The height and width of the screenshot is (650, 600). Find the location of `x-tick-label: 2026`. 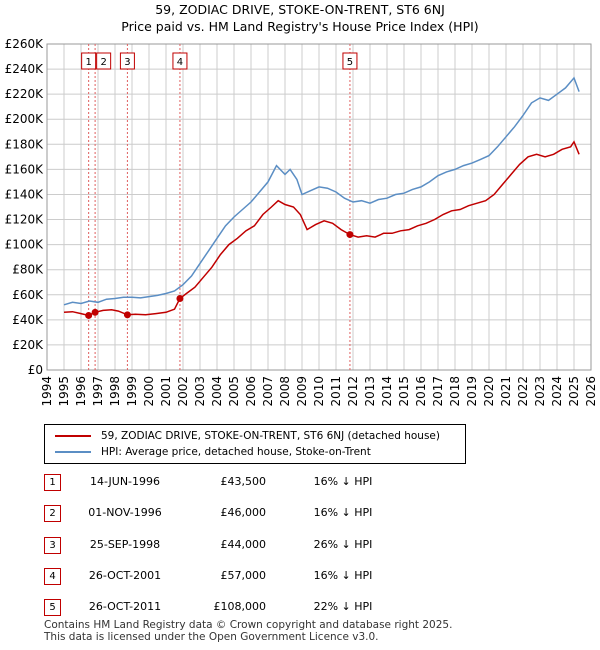

x-tick-label: 2026 is located at coordinates (591, 391).